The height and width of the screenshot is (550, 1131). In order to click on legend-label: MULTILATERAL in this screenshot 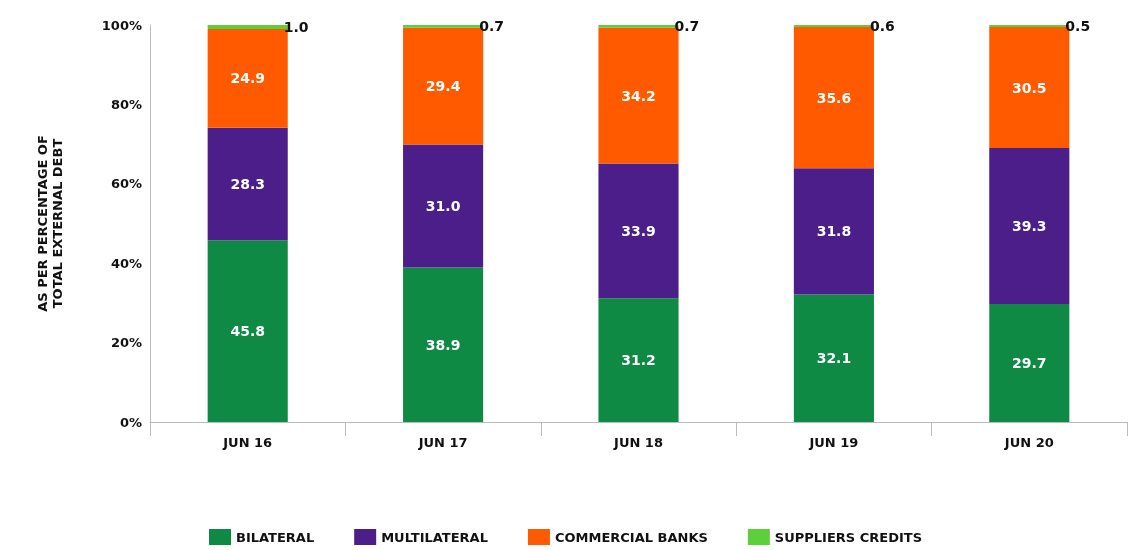, I will do `click(434, 537)`.